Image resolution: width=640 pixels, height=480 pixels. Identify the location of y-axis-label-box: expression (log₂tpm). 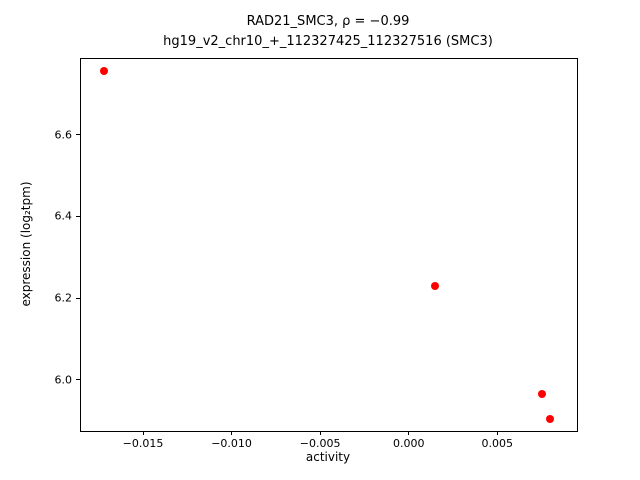
(26, 244).